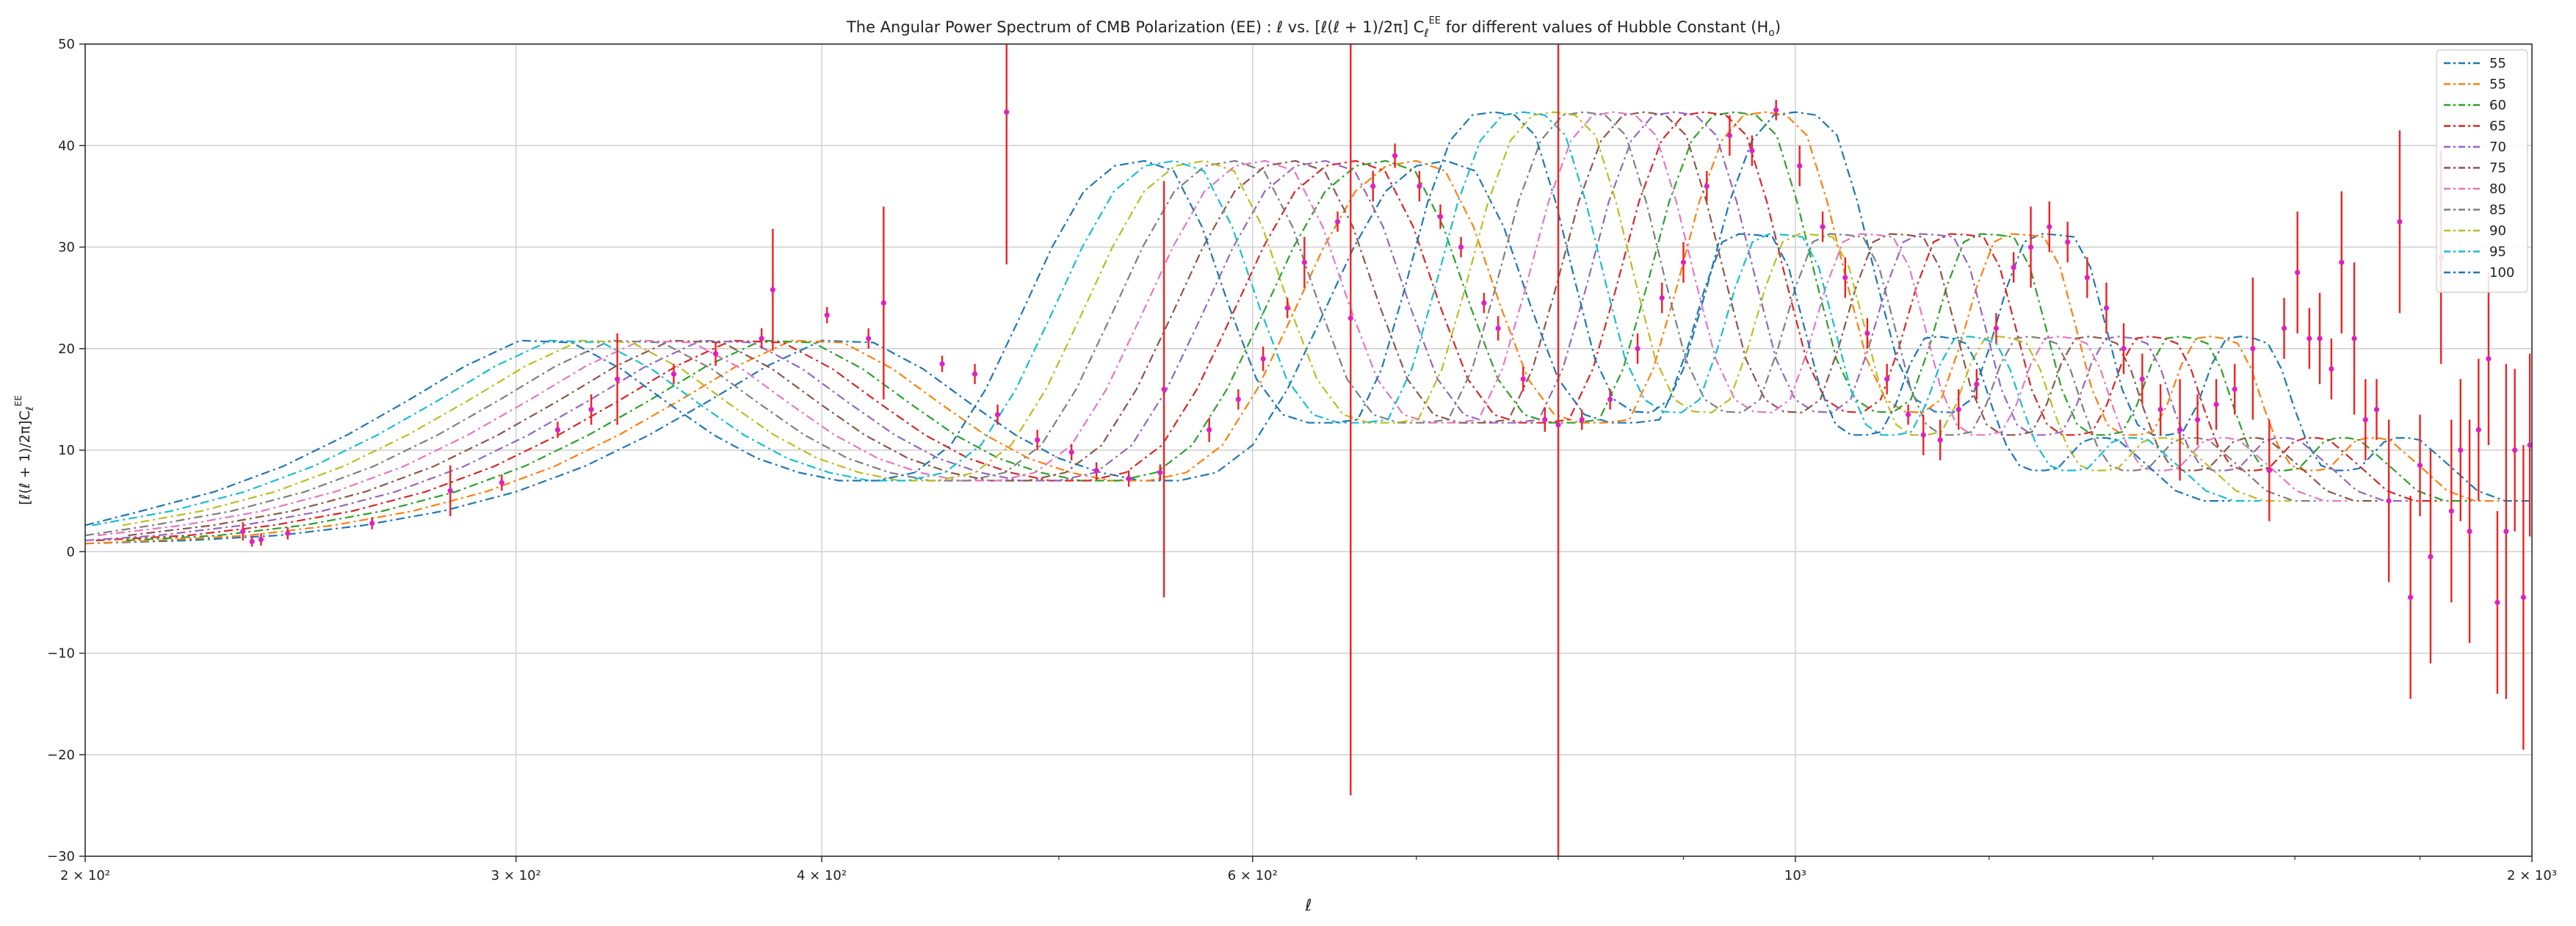 The image size is (2576, 926). I want to click on legend-label-90: 90, so click(2497, 231).